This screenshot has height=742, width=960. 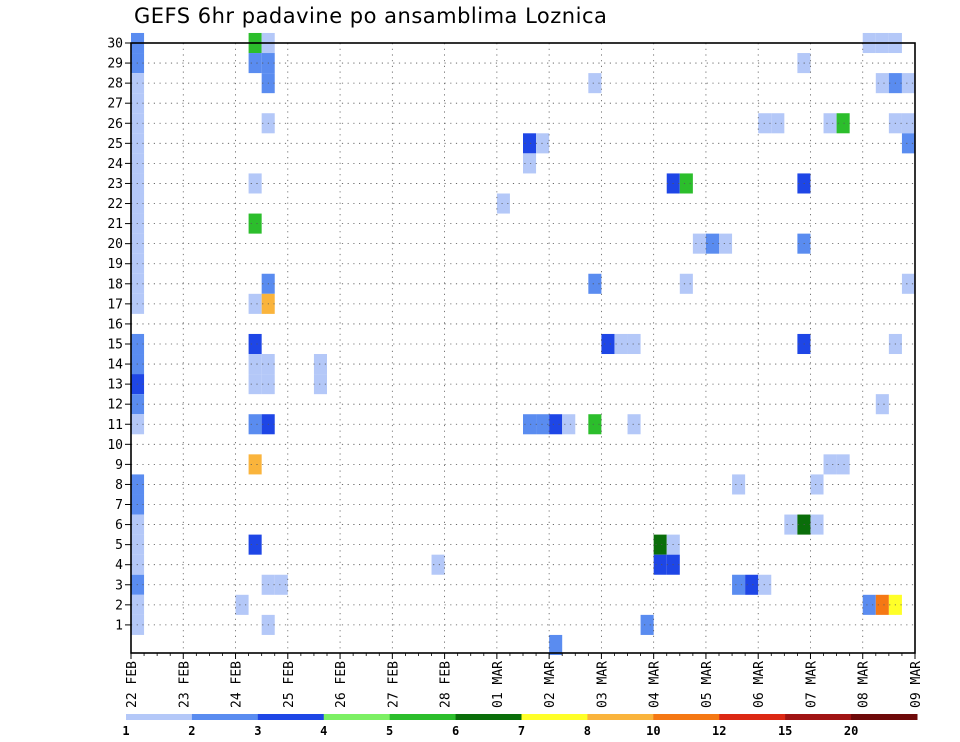 What do you see at coordinates (115, 44) in the screenshot?
I see `y-tick-label: 30` at bounding box center [115, 44].